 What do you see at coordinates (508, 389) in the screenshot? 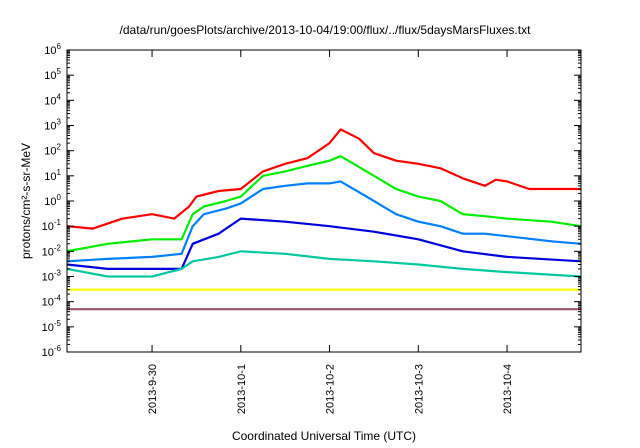
I see `x-tick-label: 2013-10-4` at bounding box center [508, 389].